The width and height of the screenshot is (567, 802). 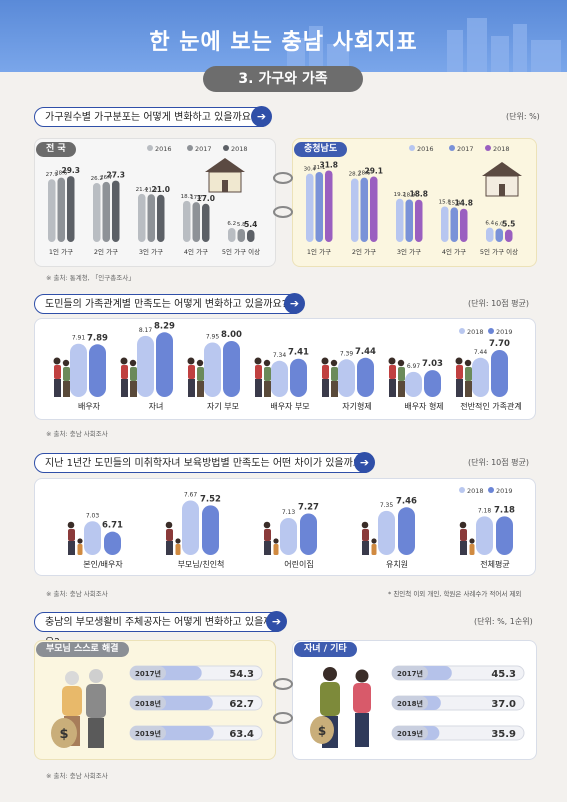 What do you see at coordinates (231, 335) in the screenshot?
I see `data-label: 8.00` at bounding box center [231, 335].